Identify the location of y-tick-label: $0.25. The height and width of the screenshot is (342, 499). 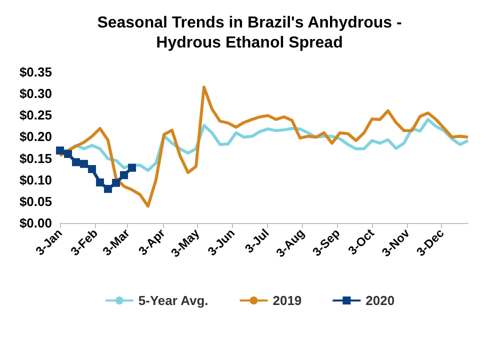
(35, 115).